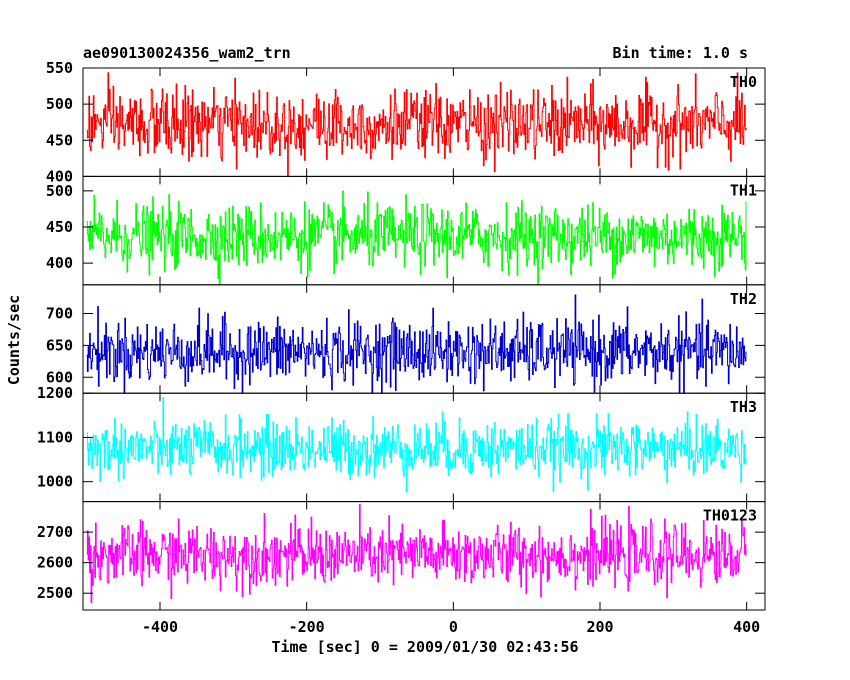 Image resolution: width=850 pixels, height=680 pixels. I want to click on x-tick-label: 400, so click(746, 627).